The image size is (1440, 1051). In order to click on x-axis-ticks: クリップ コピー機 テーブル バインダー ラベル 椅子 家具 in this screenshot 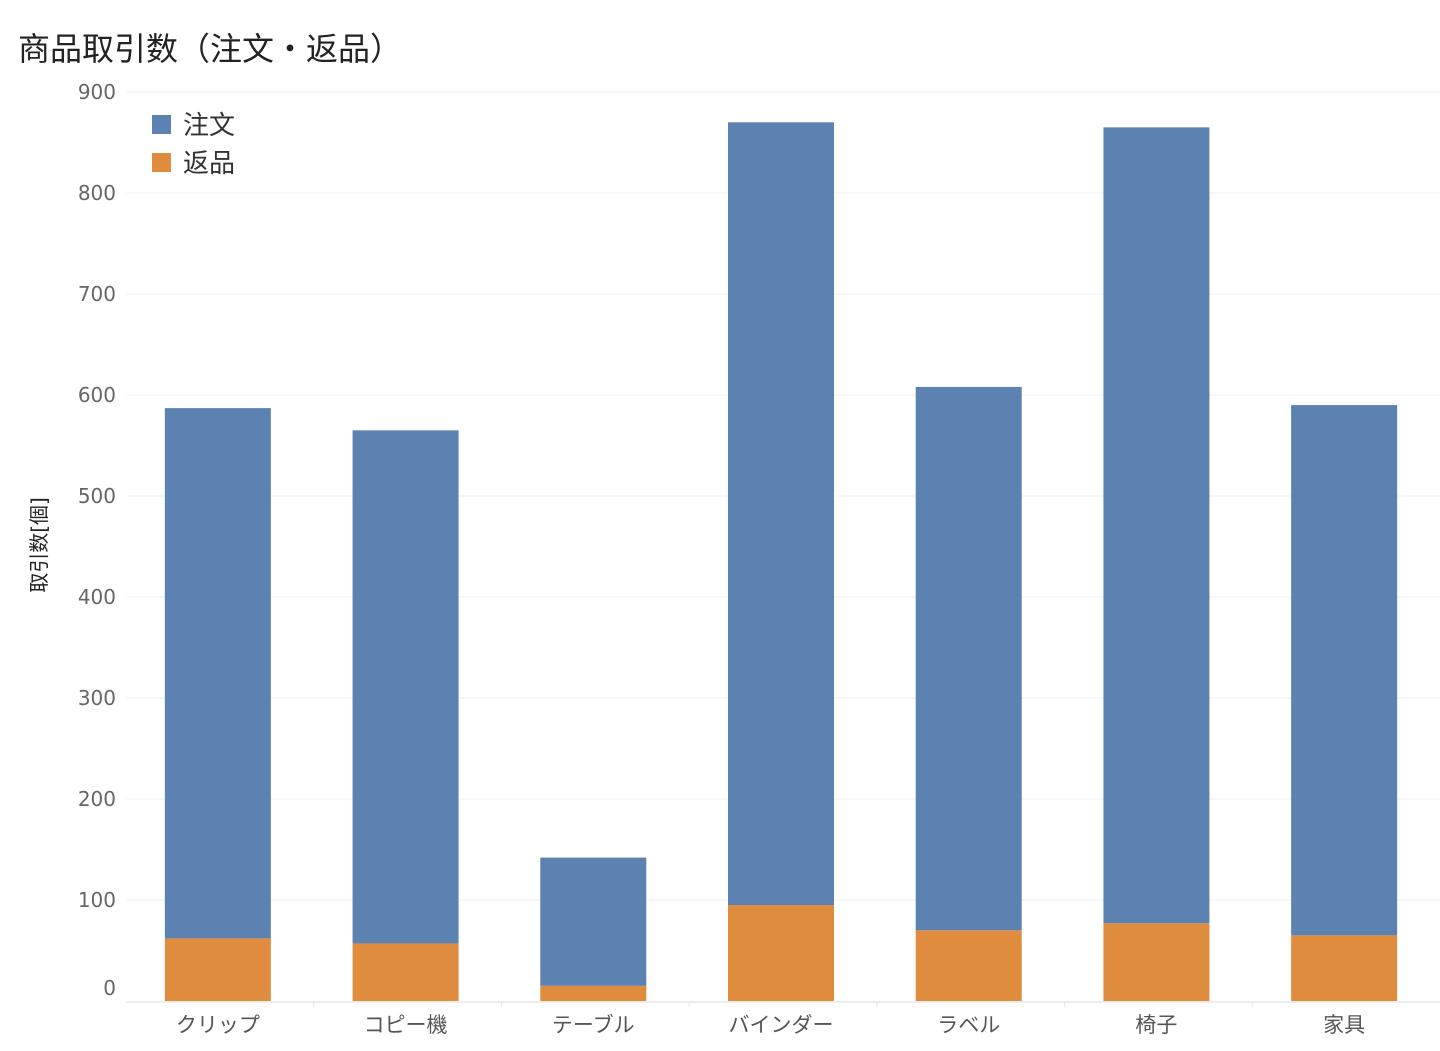, I will do `click(770, 1025)`.